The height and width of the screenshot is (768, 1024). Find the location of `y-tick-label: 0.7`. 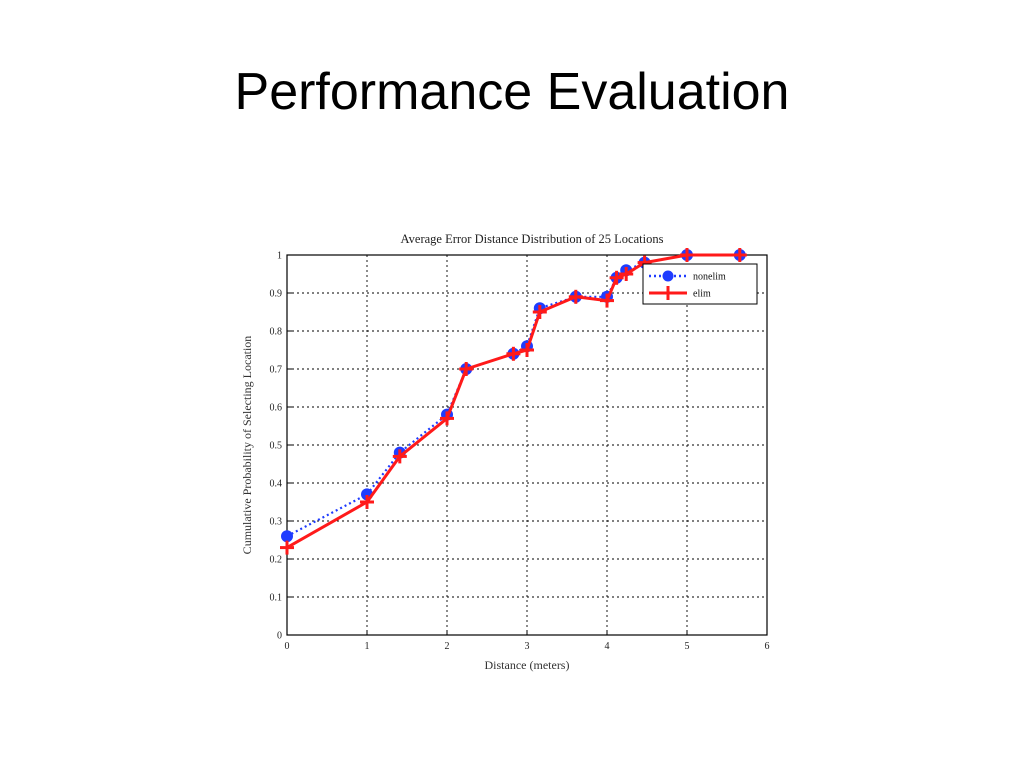

y-tick-label: 0.7 is located at coordinates (276, 370).